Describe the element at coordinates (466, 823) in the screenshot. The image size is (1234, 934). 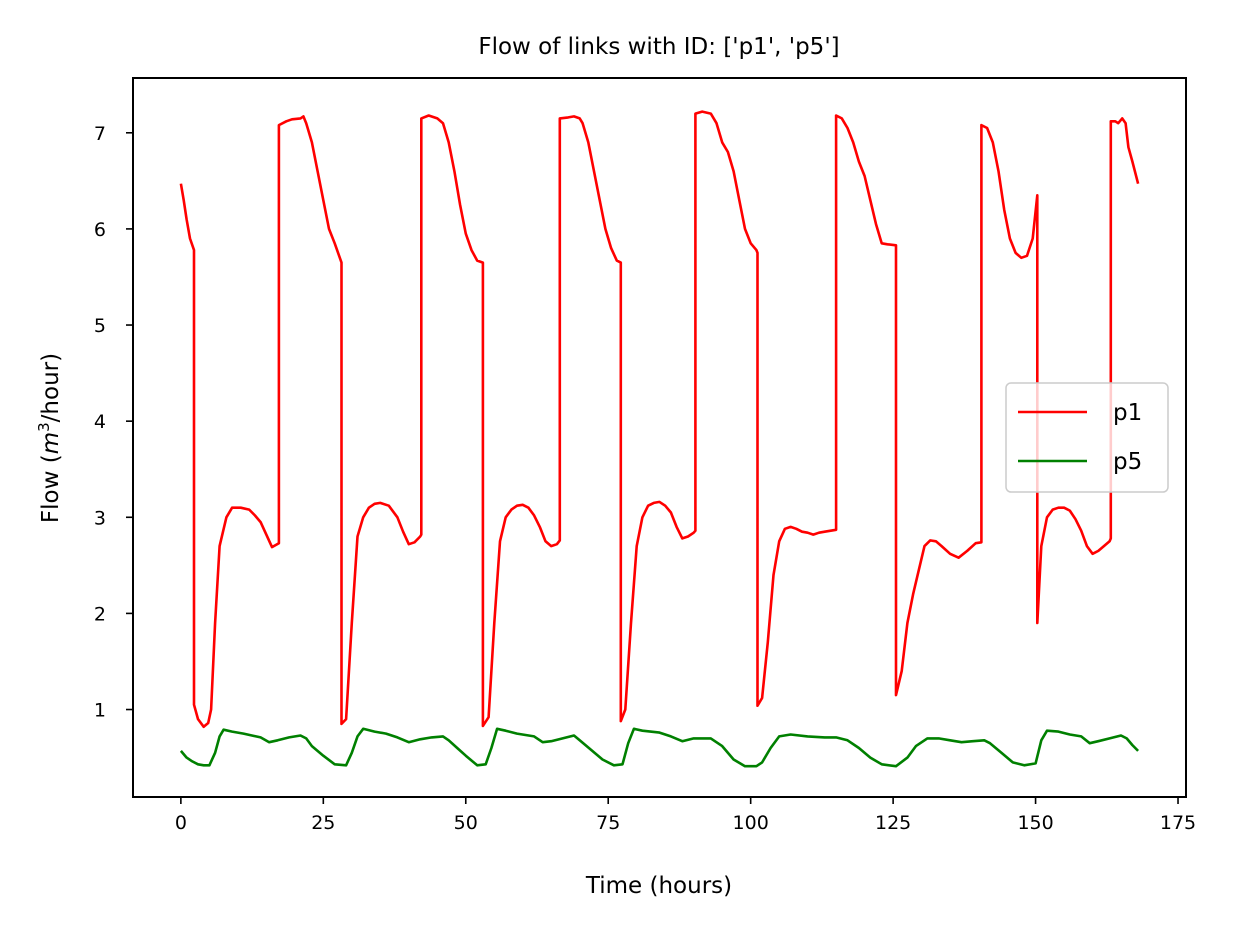
I see `x-tick-label: 50` at that location.